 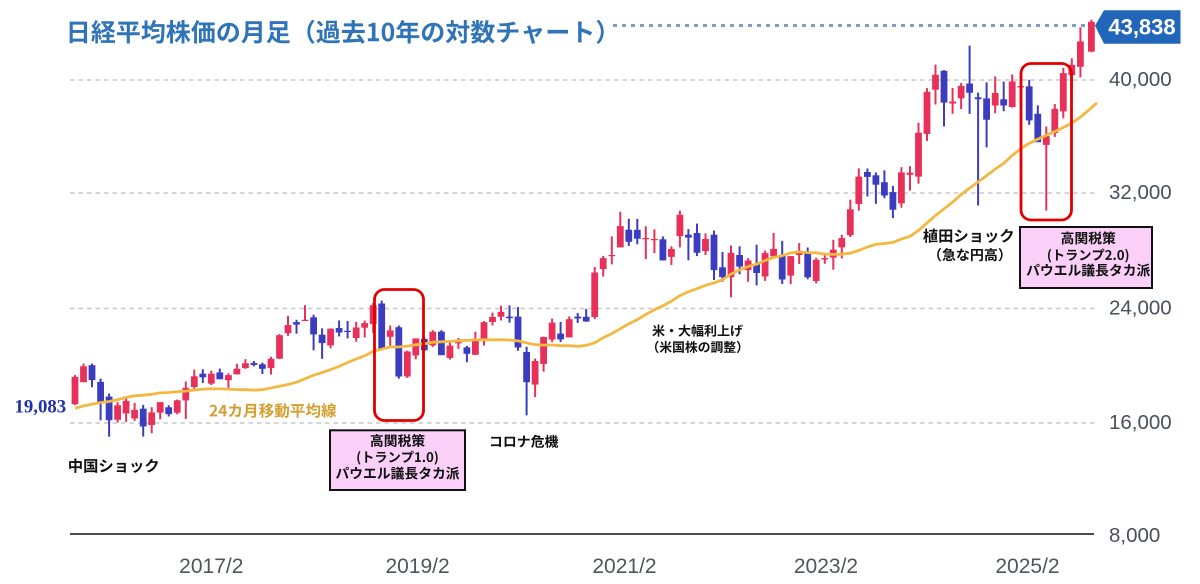 What do you see at coordinates (41, 407) in the screenshot?
I see `svg-text: 19,083` at bounding box center [41, 407].